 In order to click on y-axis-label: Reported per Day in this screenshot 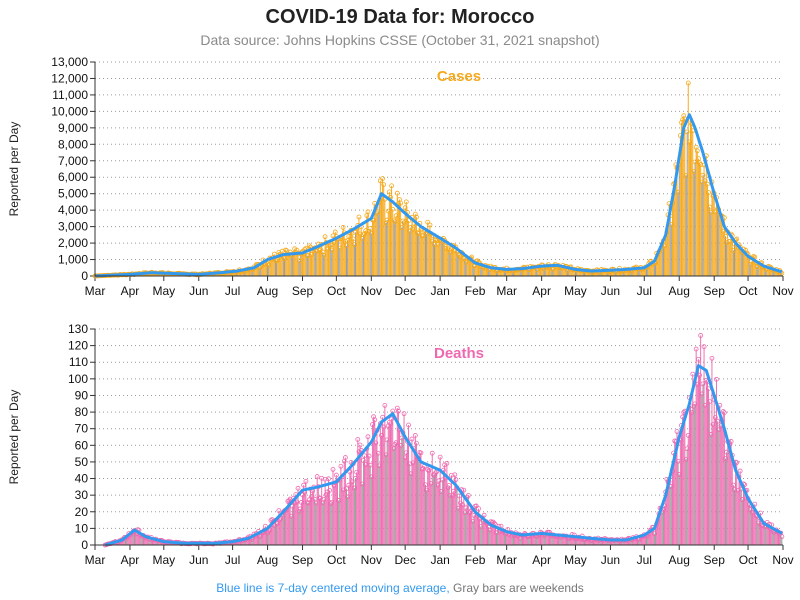, I will do `click(14, 169)`.